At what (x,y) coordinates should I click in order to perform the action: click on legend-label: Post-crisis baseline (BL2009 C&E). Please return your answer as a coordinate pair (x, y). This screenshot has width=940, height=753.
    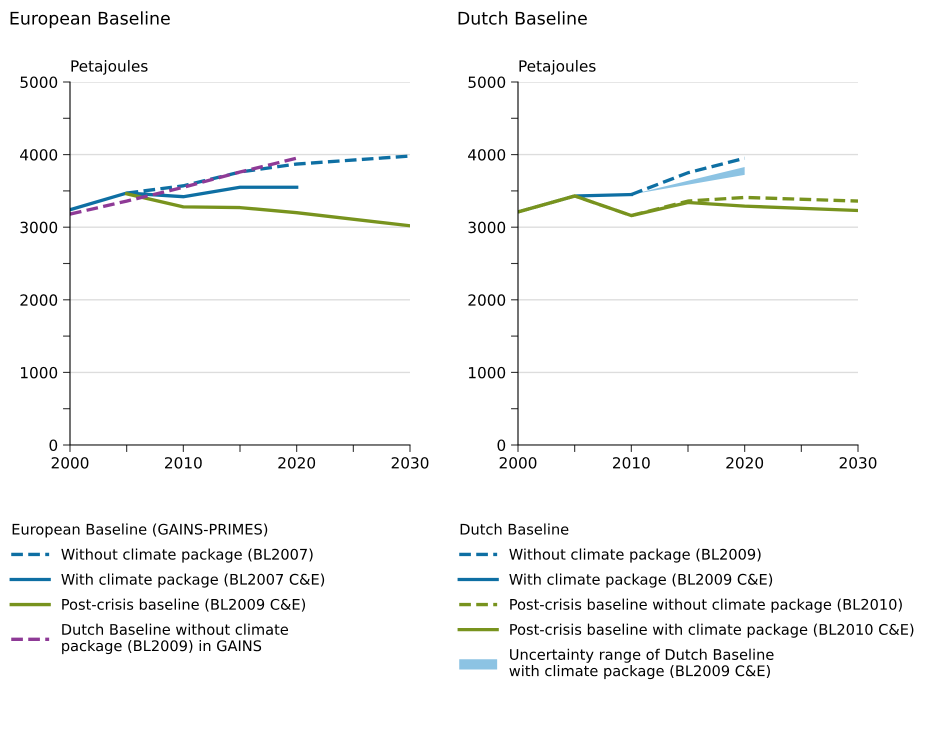
    Looking at the image, I should click on (184, 605).